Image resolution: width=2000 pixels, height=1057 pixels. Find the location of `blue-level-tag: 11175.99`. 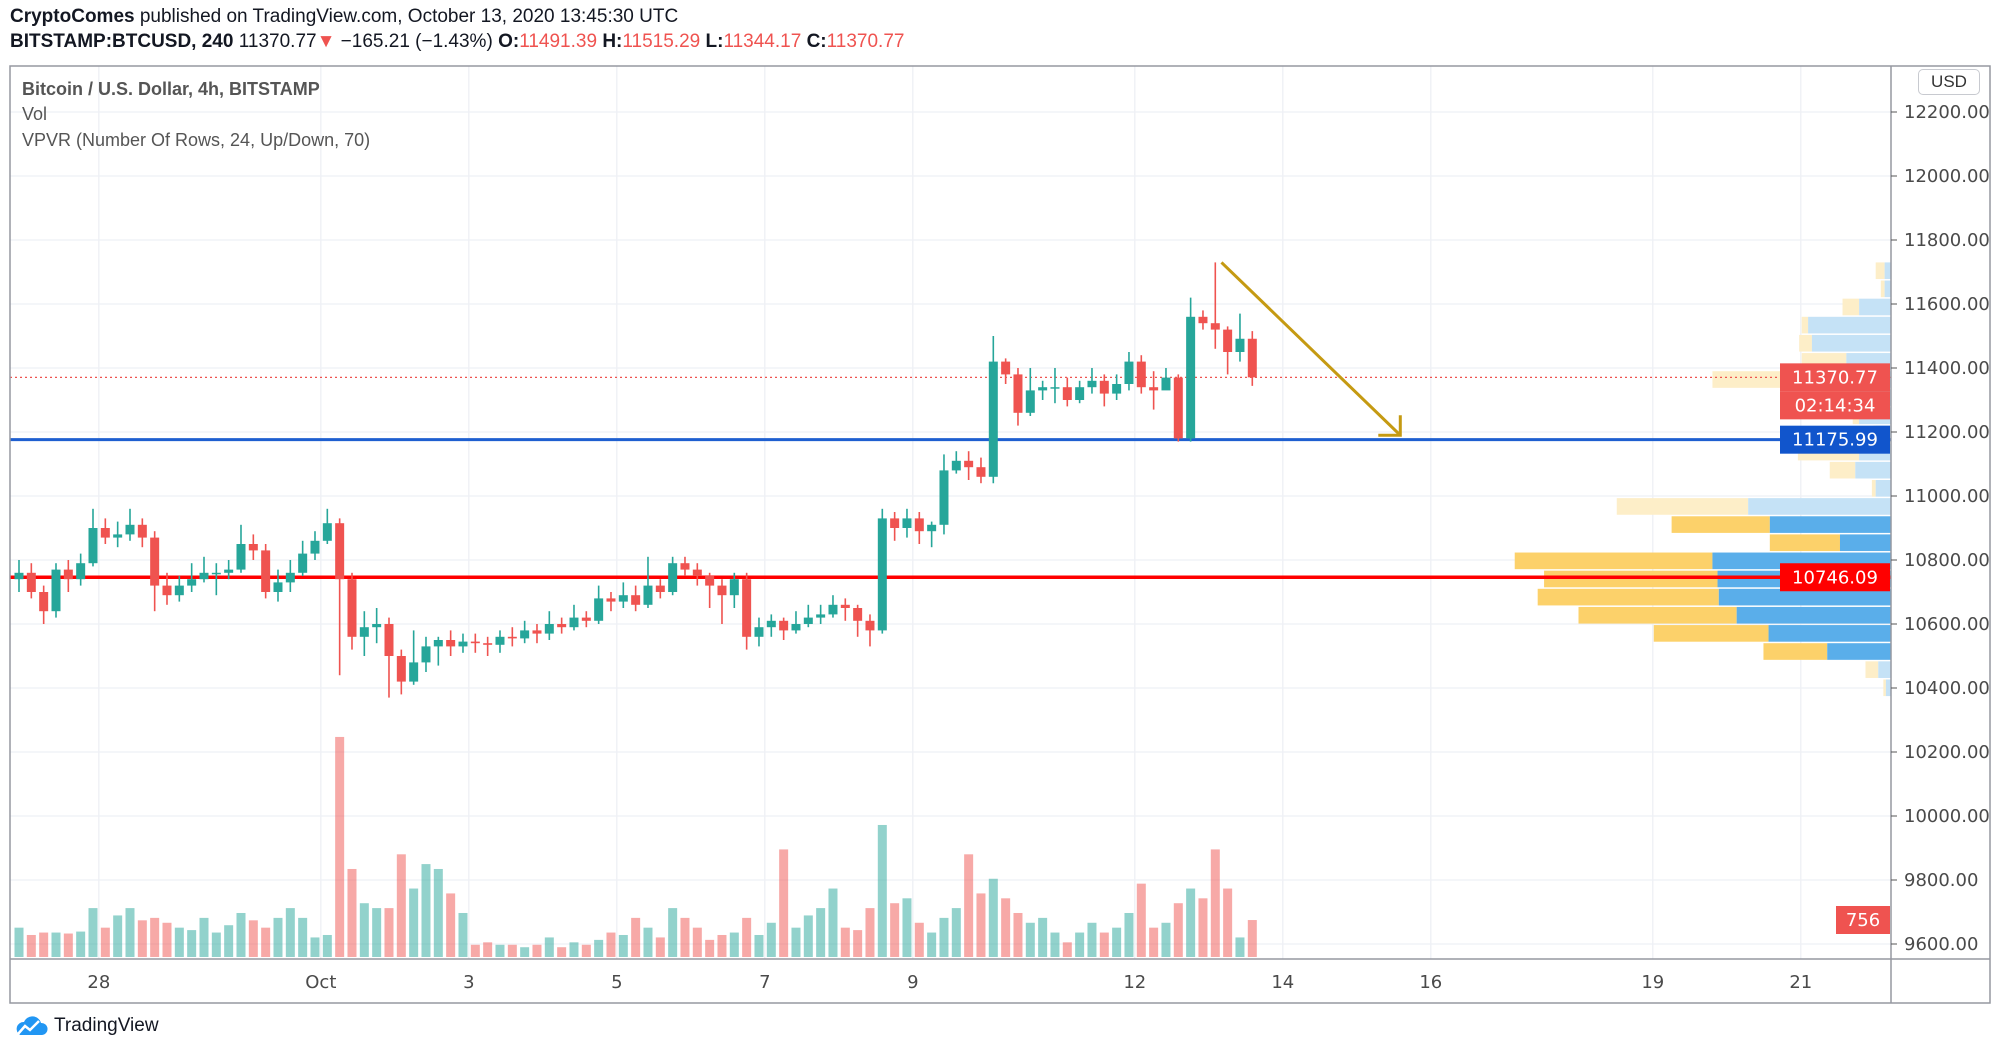

blue-level-tag: 11175.99 is located at coordinates (1835, 440).